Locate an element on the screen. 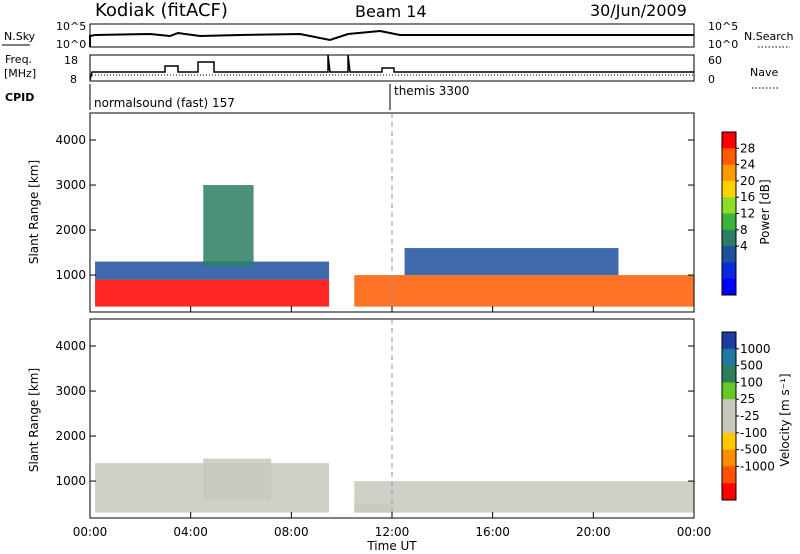 The height and width of the screenshot is (554, 800). freq-tick-top: 18 is located at coordinates (71, 60).